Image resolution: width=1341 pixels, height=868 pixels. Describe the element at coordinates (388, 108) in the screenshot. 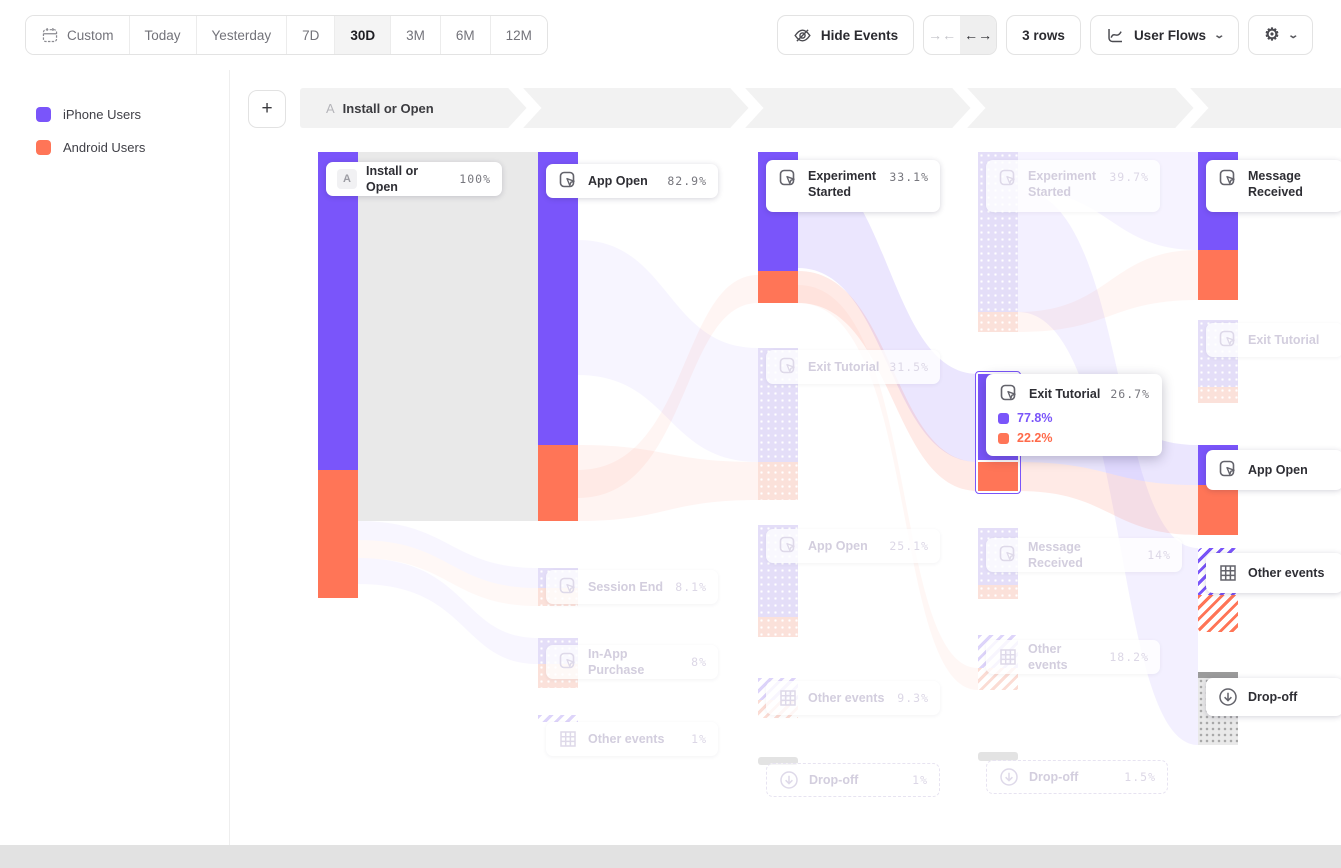

I see `step-title: Install or Open` at that location.